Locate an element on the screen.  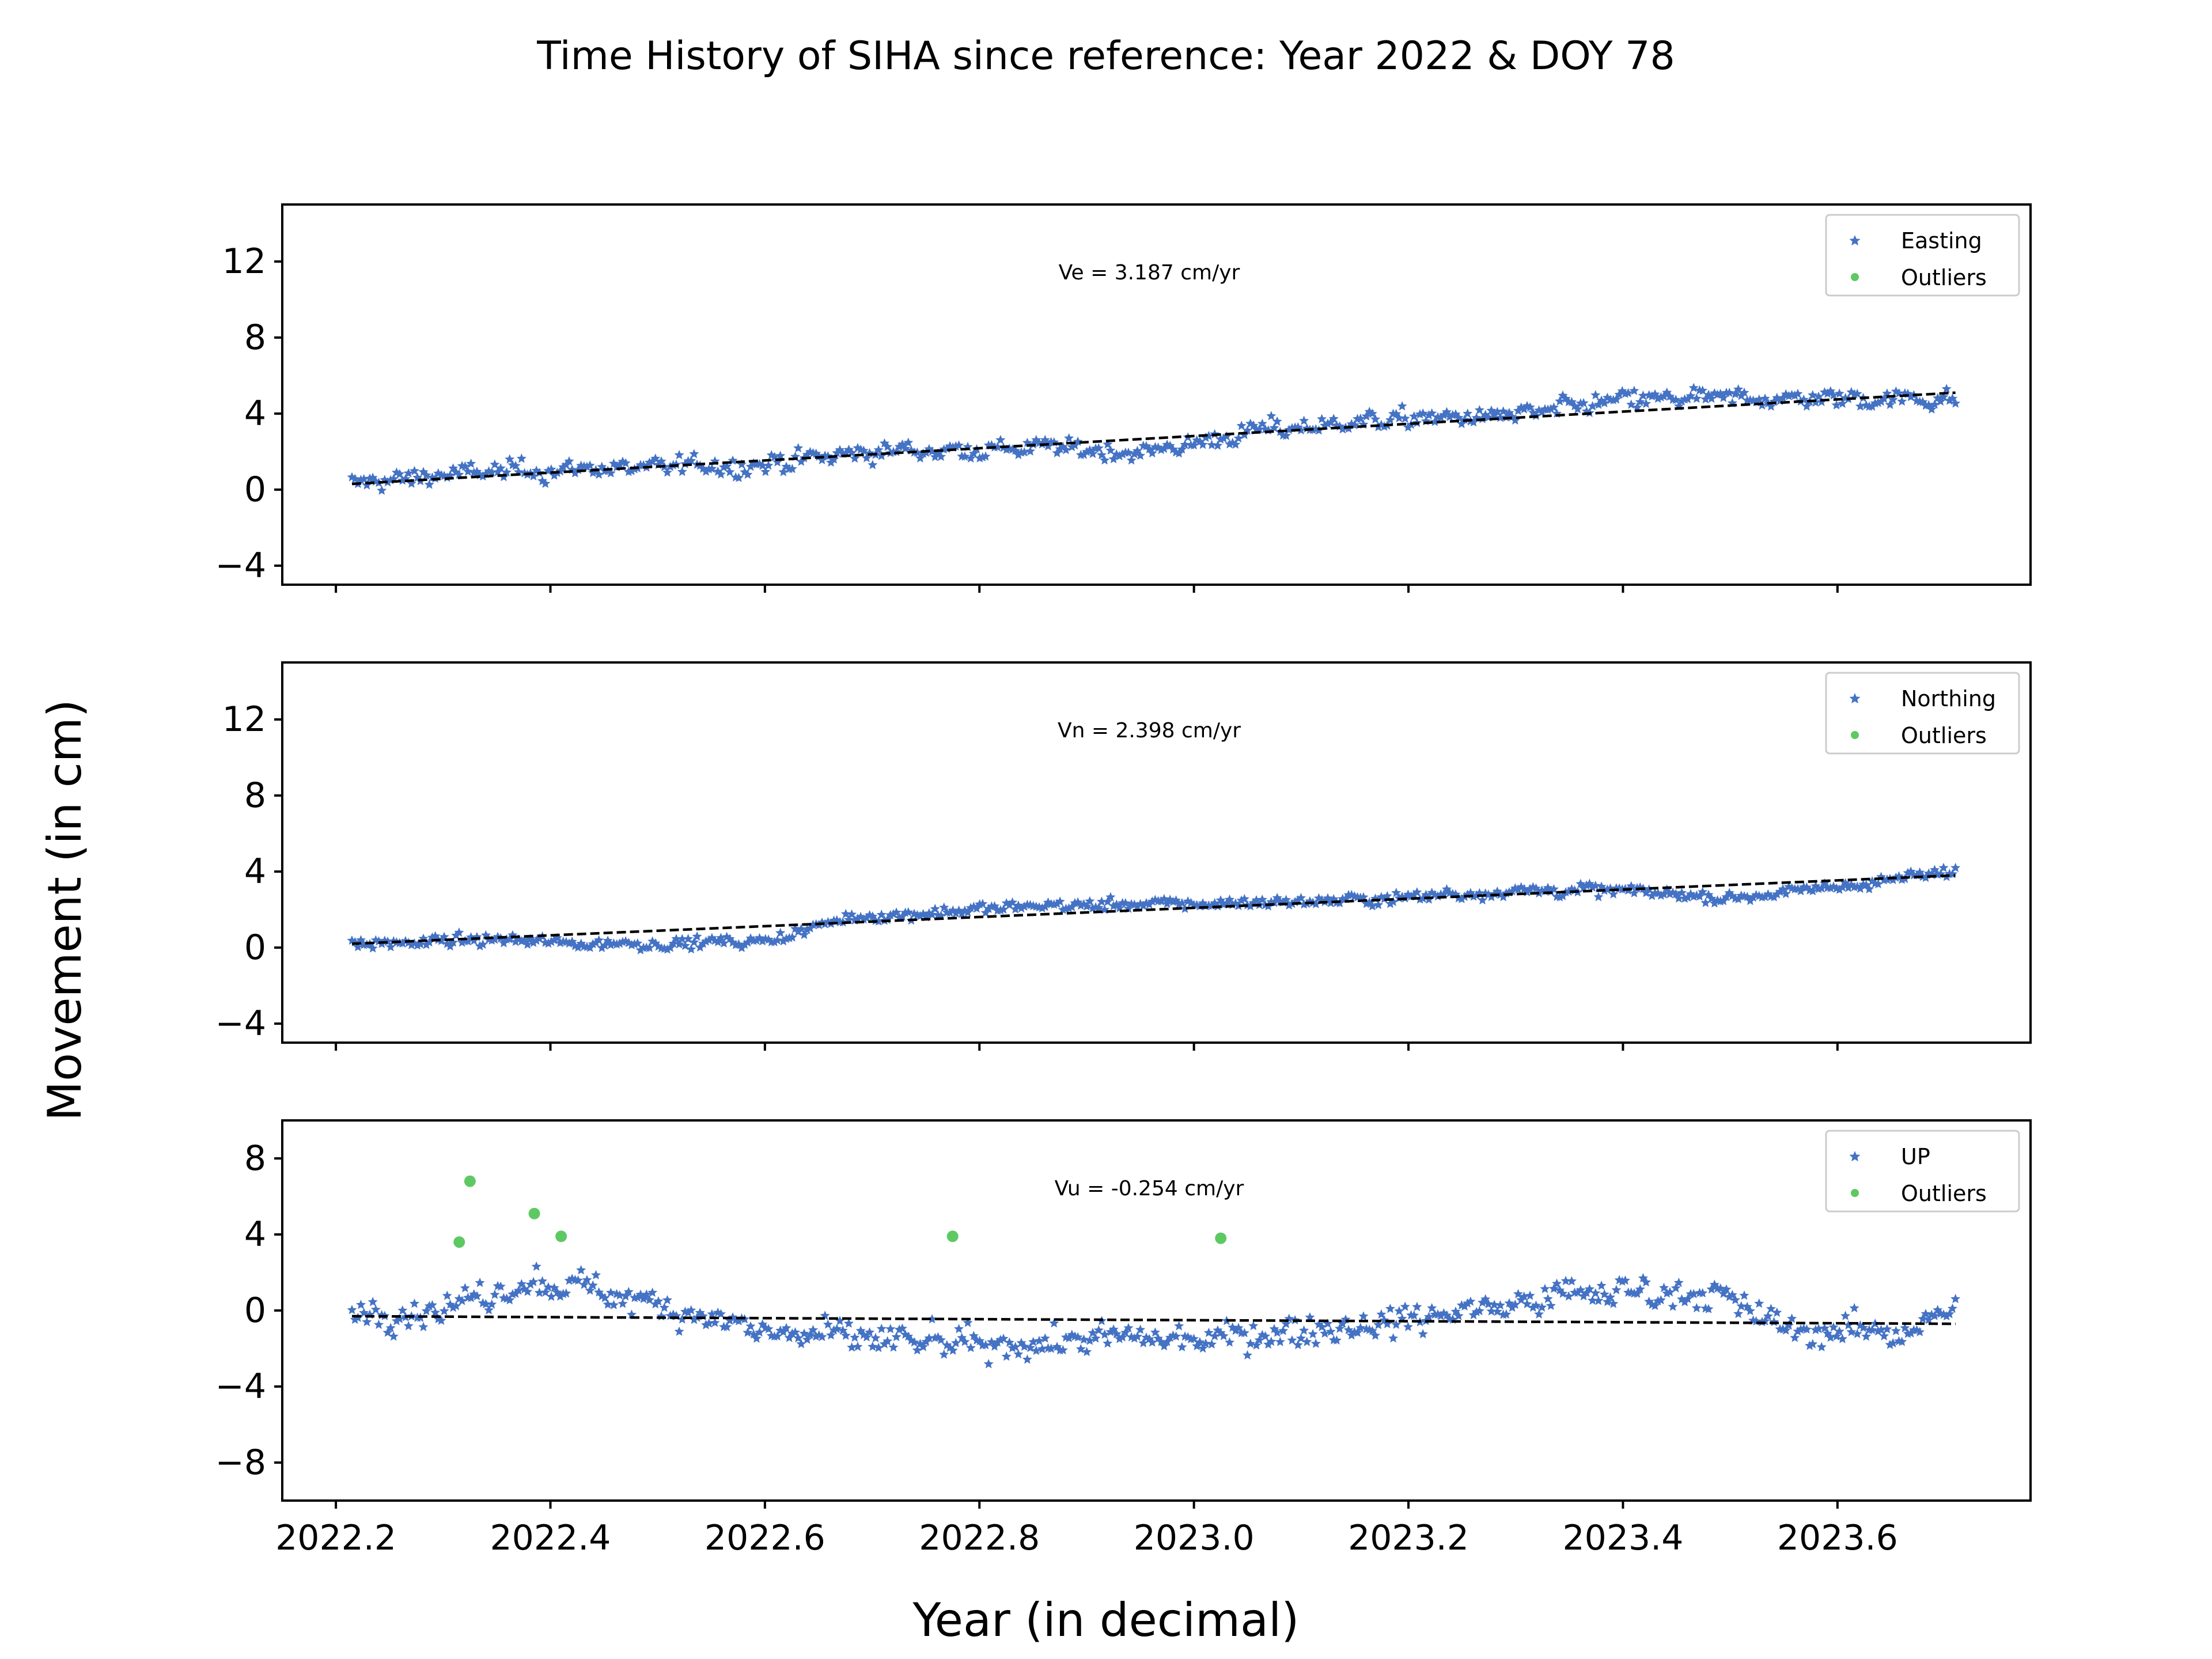
north-legend: Northing Outliers is located at coordinates (1922, 713).